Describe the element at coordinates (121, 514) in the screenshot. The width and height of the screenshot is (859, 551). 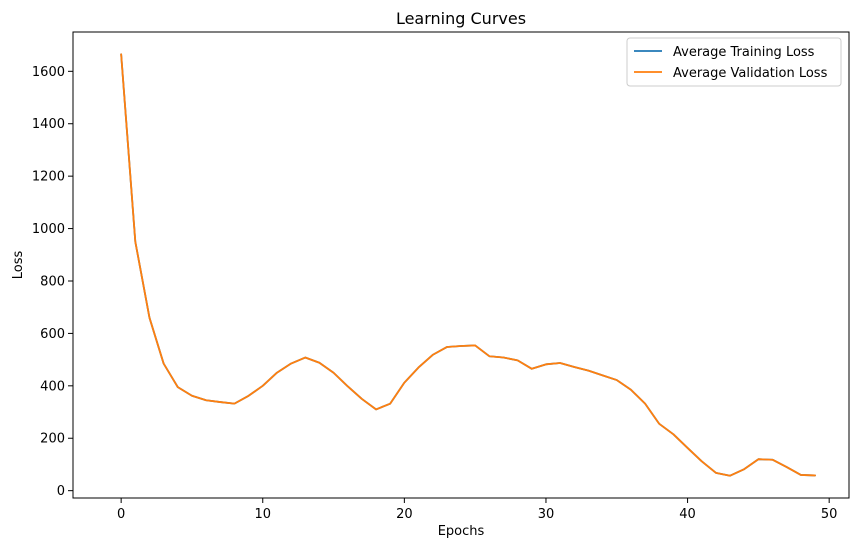
I see `x-tick-label: 0` at that location.